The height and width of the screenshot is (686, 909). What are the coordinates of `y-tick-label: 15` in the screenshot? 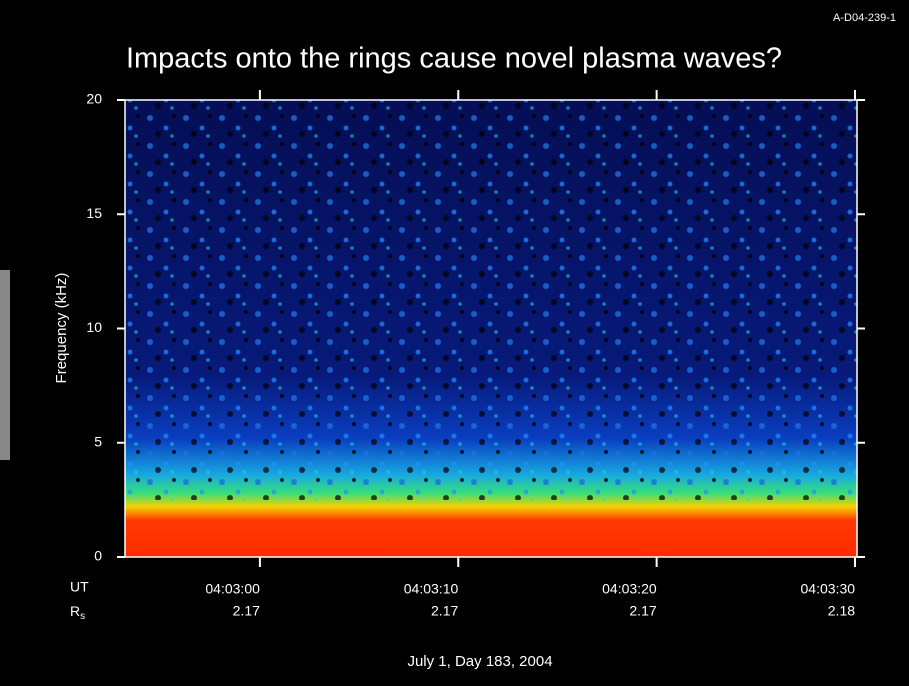 It's located at (94, 213).